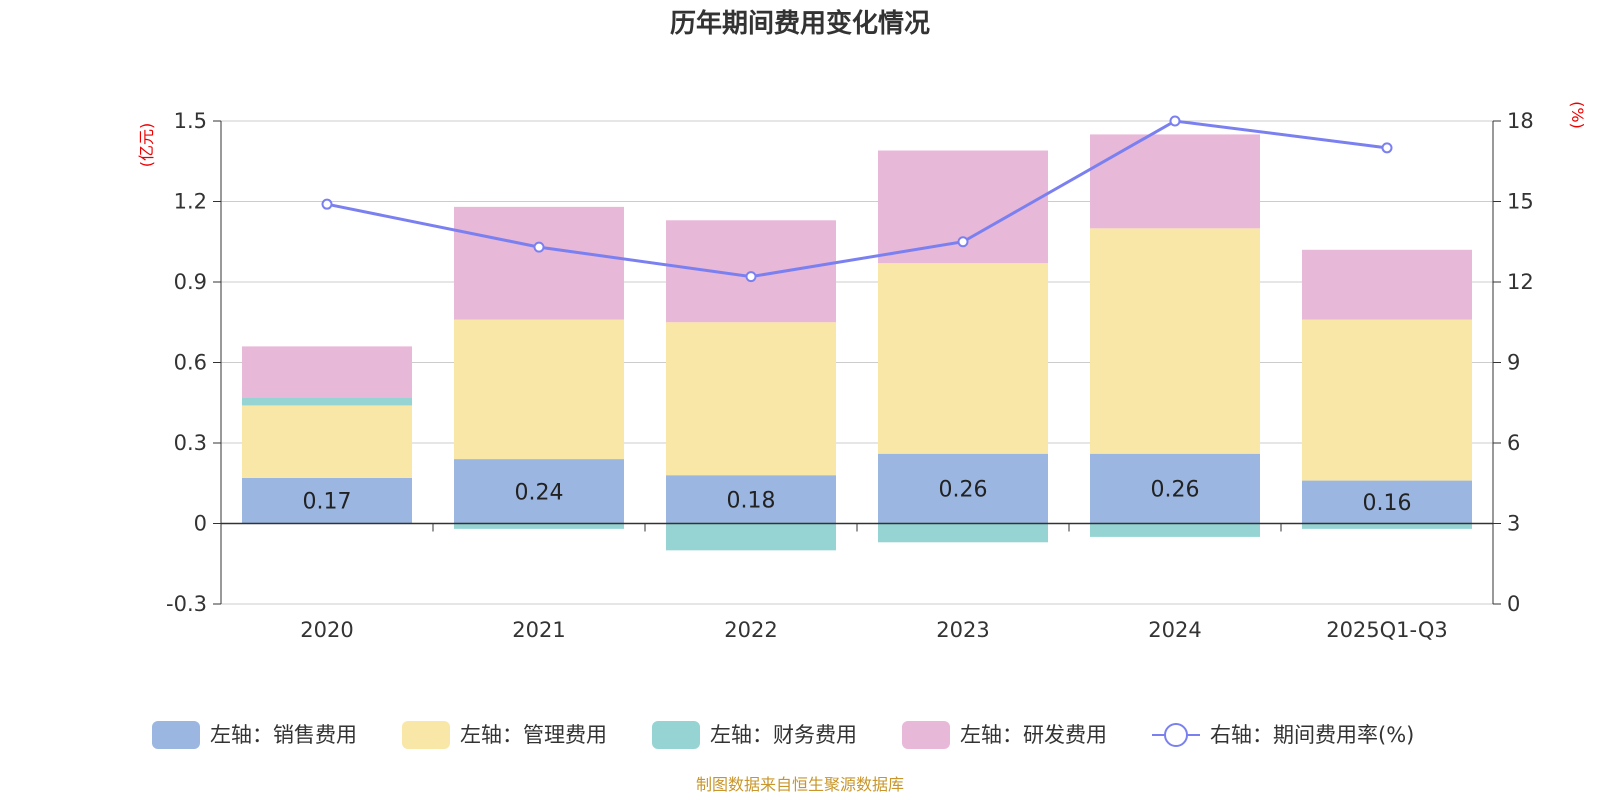  I want to click on right-axis-tick-label: 15, so click(1520, 202).